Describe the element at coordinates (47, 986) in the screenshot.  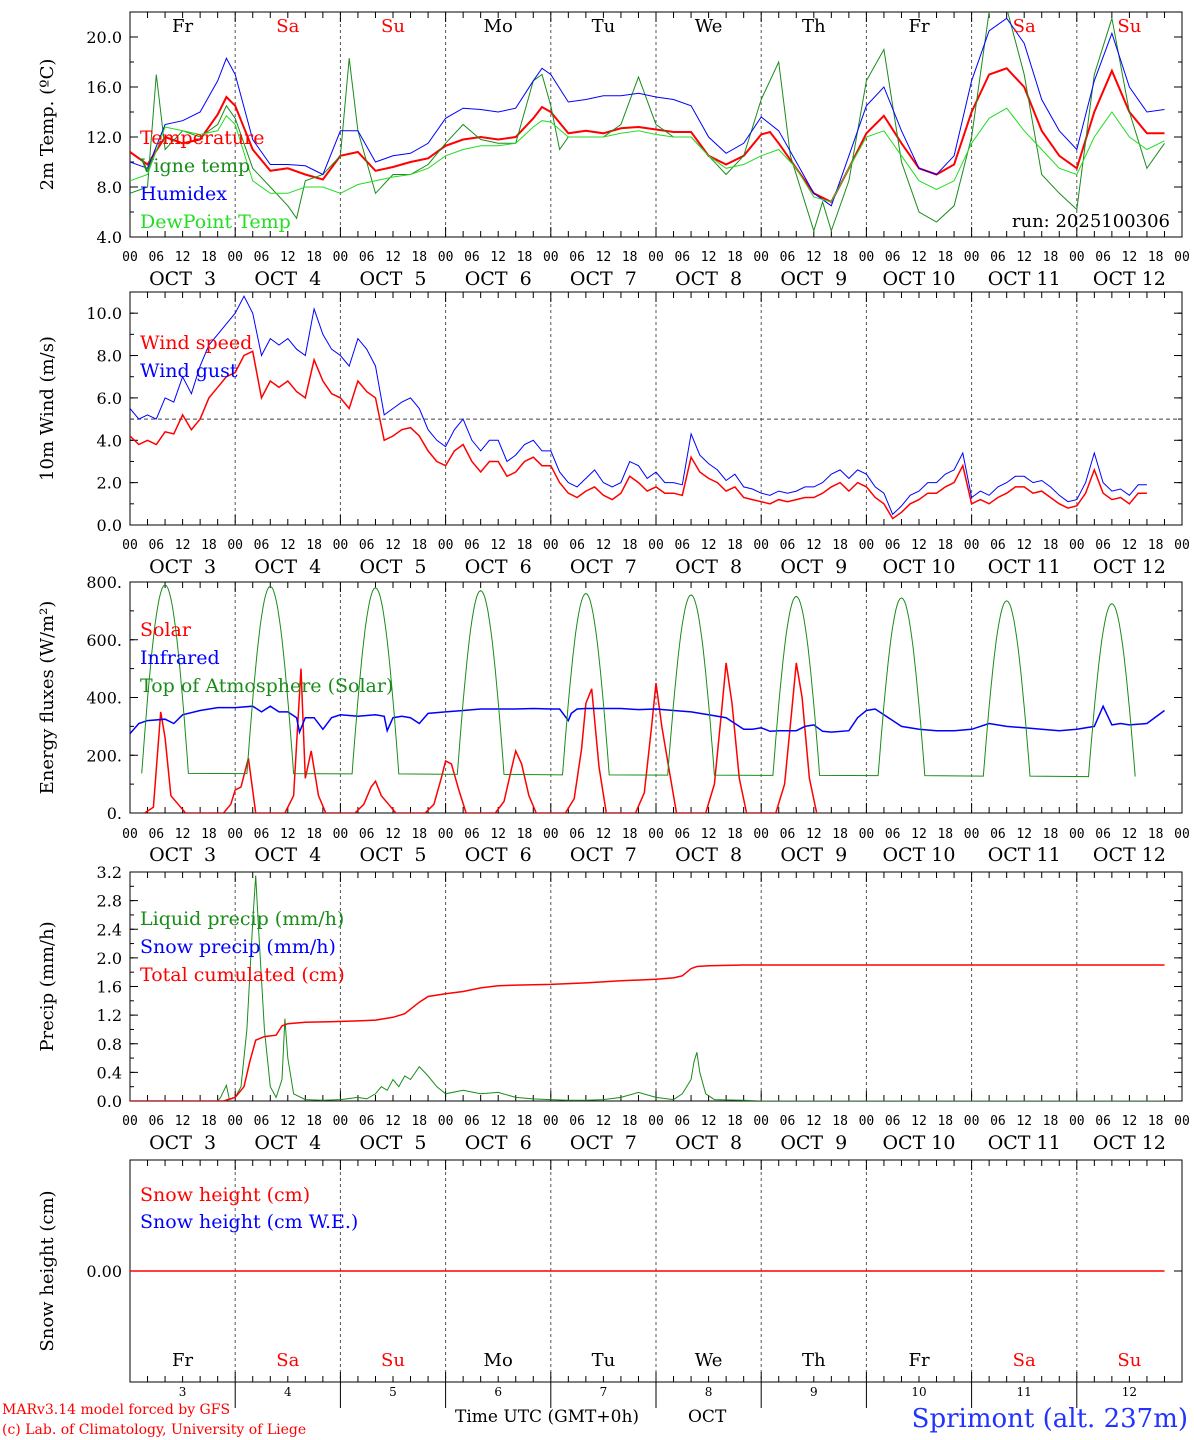
I see `y-axis-label: Precip (mm/h)` at that location.